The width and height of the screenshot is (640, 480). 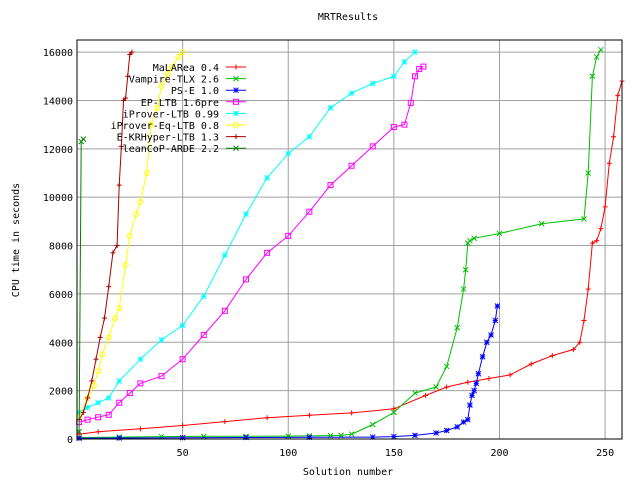 I want to click on y-tick-label: 0, so click(x=70, y=440).